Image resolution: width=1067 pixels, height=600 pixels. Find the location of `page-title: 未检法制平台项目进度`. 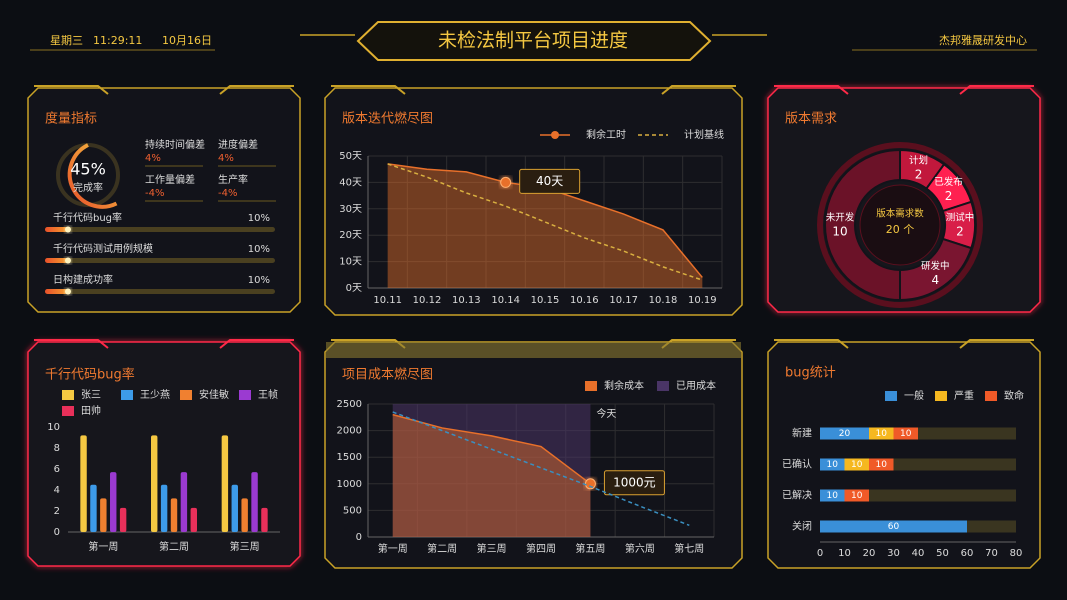

page-title: 未检法制平台项目进度 is located at coordinates (533, 41).